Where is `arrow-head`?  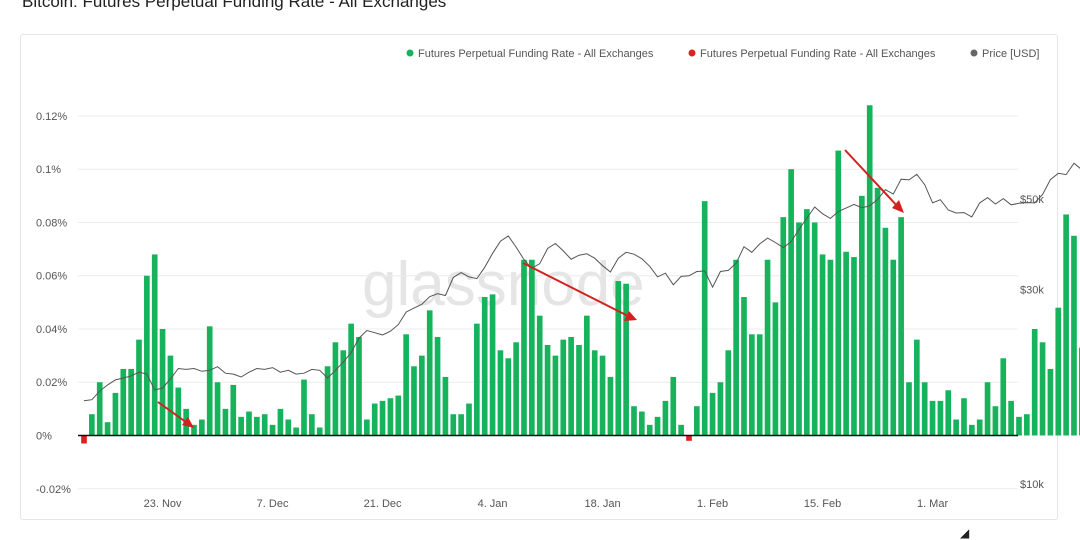 arrow-head is located at coordinates (630, 316).